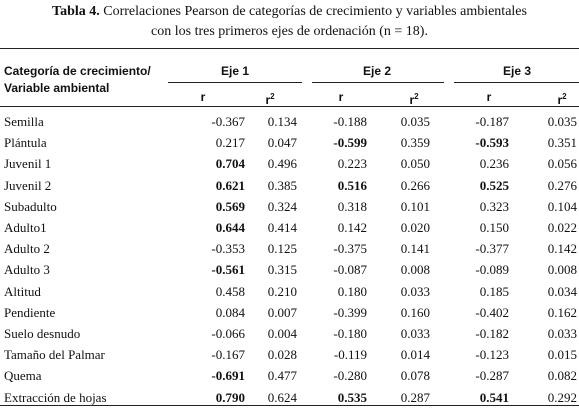 Image resolution: width=579 pixels, height=417 pixels. I want to click on cell: 0.266, so click(415, 185).